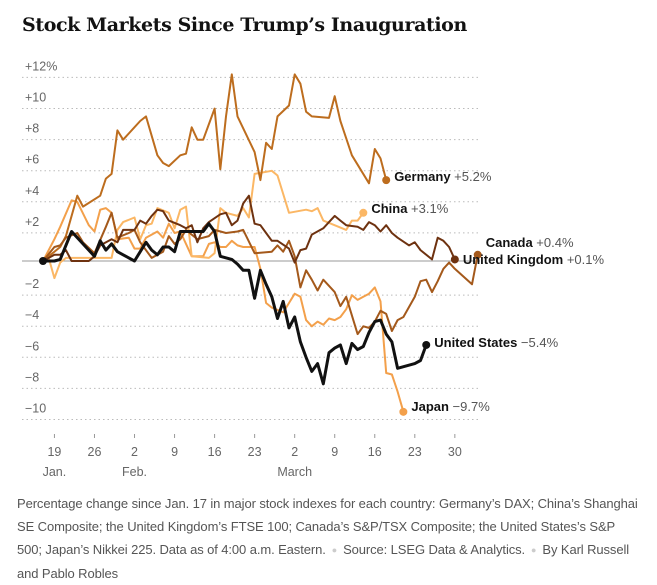  What do you see at coordinates (294, 472) in the screenshot?
I see `x-month-label: March` at bounding box center [294, 472].